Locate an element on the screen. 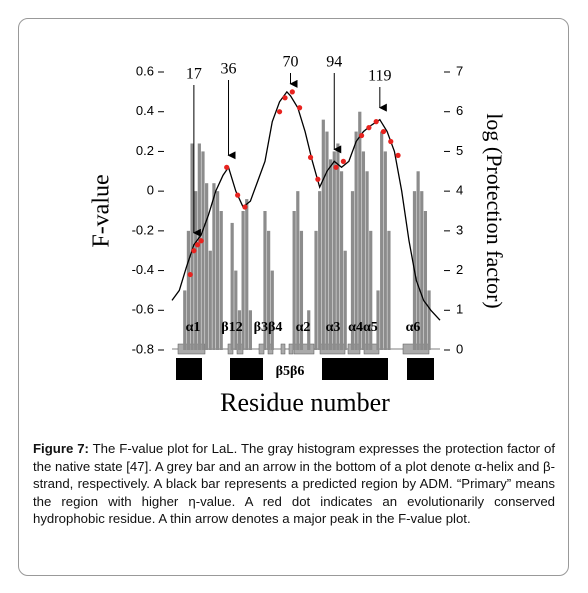 The image size is (588, 593). y2-tick-label: 0 is located at coordinates (459, 348).